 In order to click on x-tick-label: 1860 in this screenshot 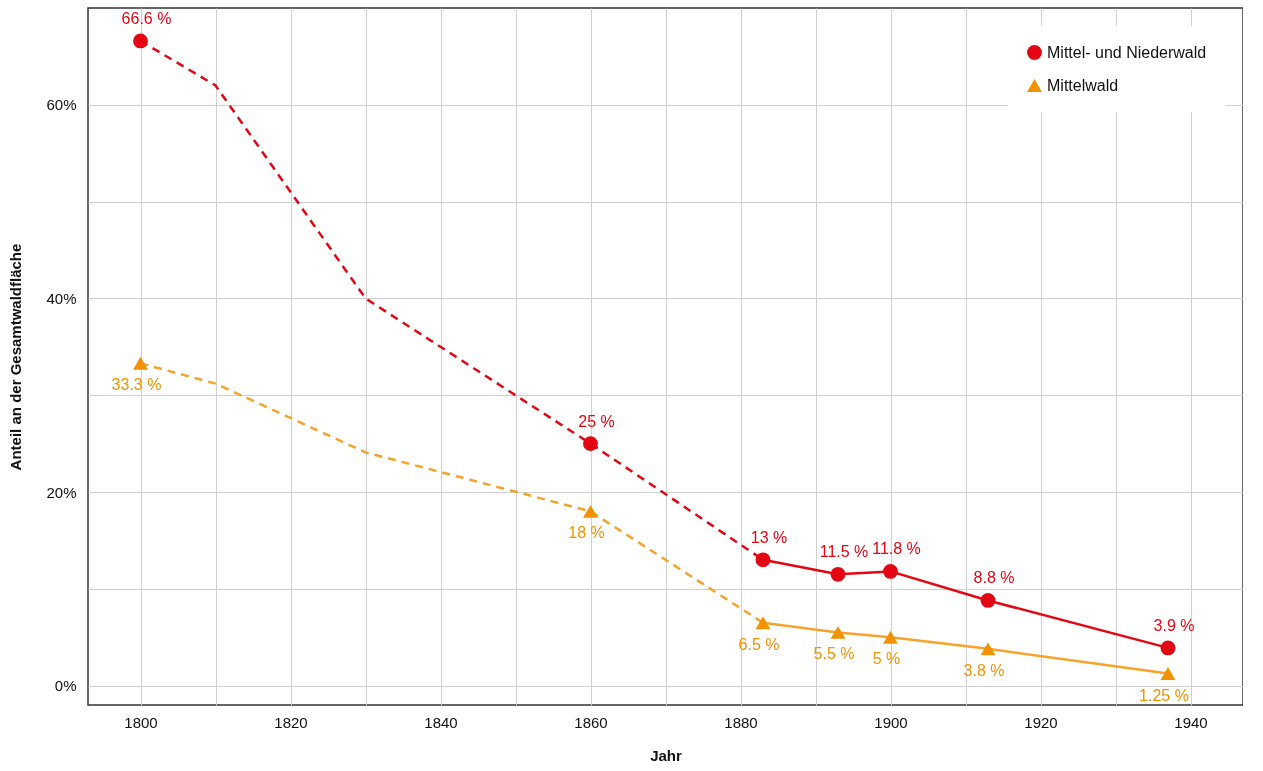, I will do `click(591, 722)`.